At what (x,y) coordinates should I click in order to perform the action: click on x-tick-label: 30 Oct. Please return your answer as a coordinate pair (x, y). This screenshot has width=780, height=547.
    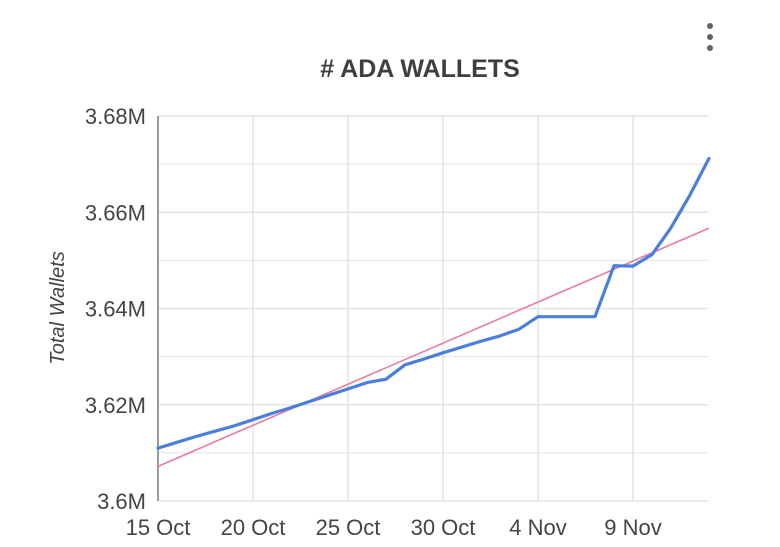
    Looking at the image, I should click on (443, 527).